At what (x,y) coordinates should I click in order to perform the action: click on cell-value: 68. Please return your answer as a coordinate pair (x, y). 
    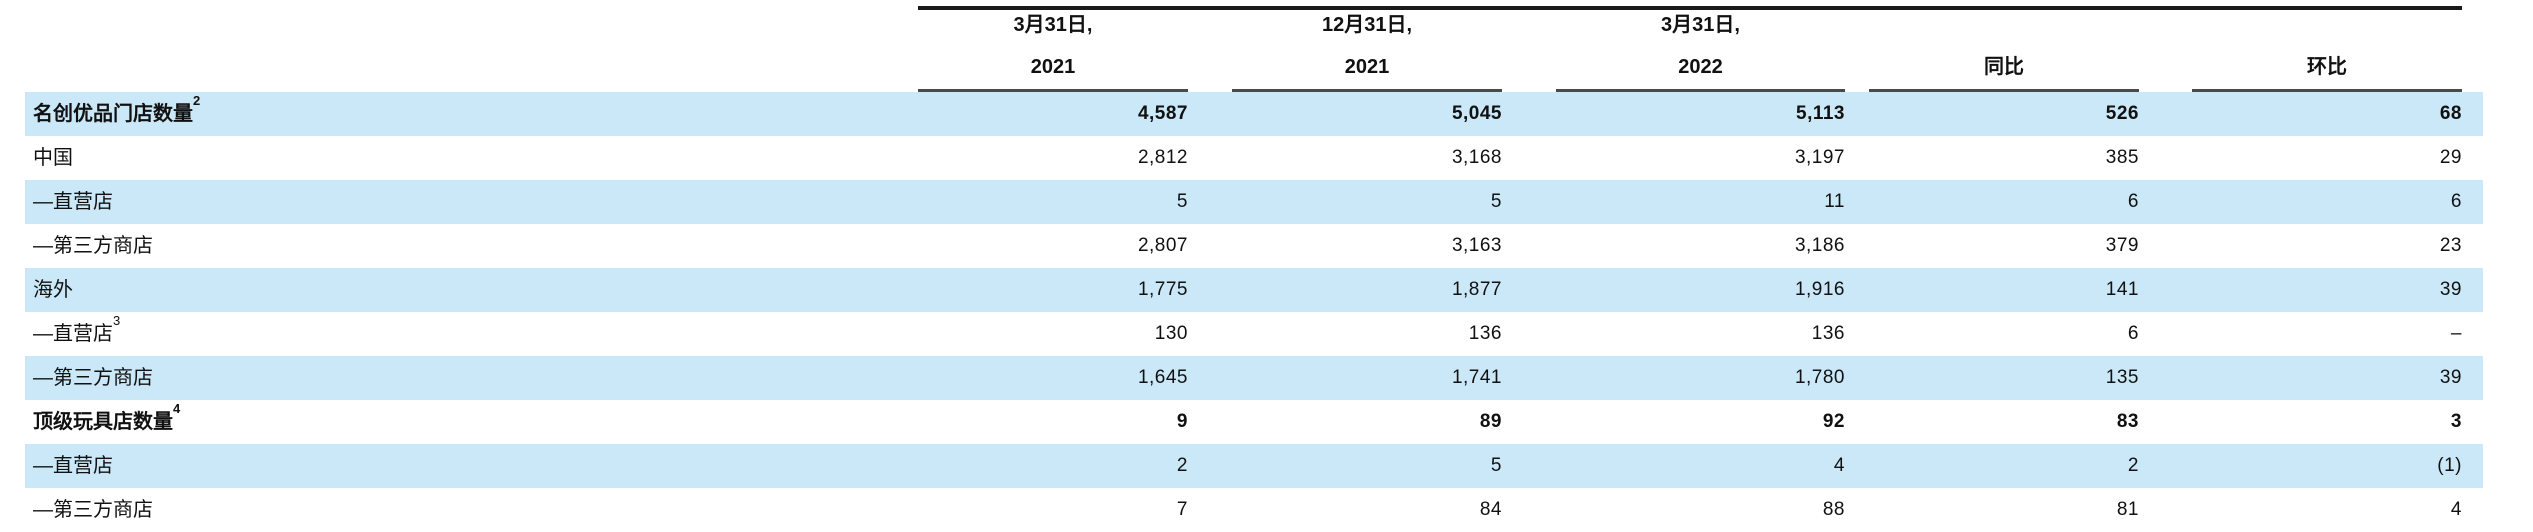
    Looking at the image, I should click on (2450, 113).